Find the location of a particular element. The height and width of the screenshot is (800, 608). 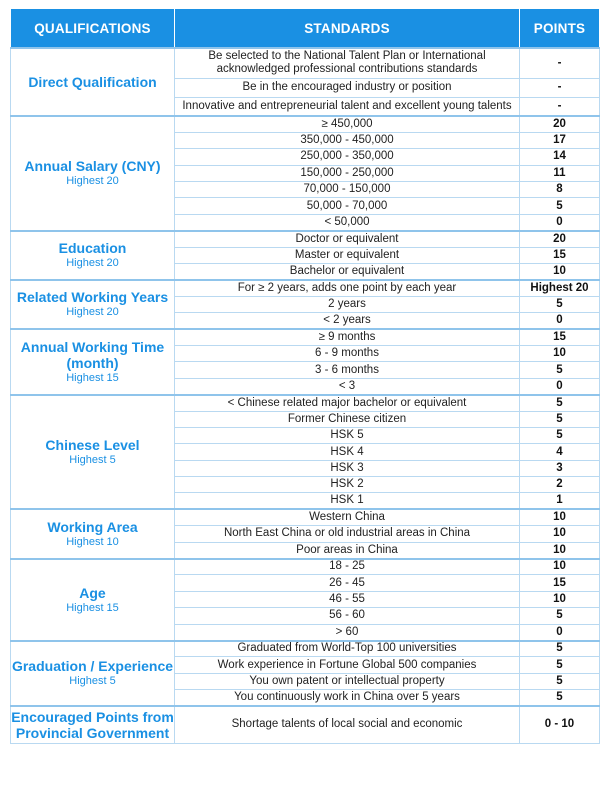

standard-cell: 26 - 45 is located at coordinates (347, 583).